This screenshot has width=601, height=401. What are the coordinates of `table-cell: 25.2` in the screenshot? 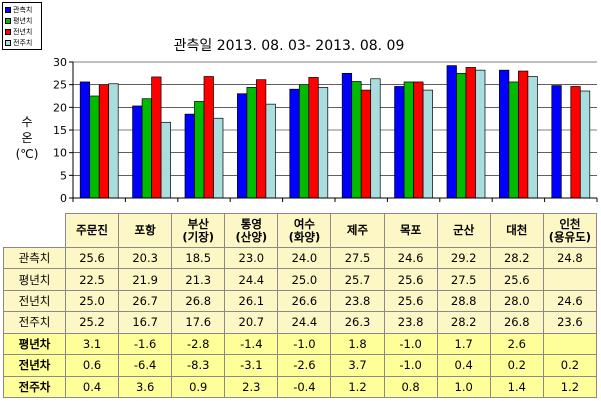 It's located at (92, 322).